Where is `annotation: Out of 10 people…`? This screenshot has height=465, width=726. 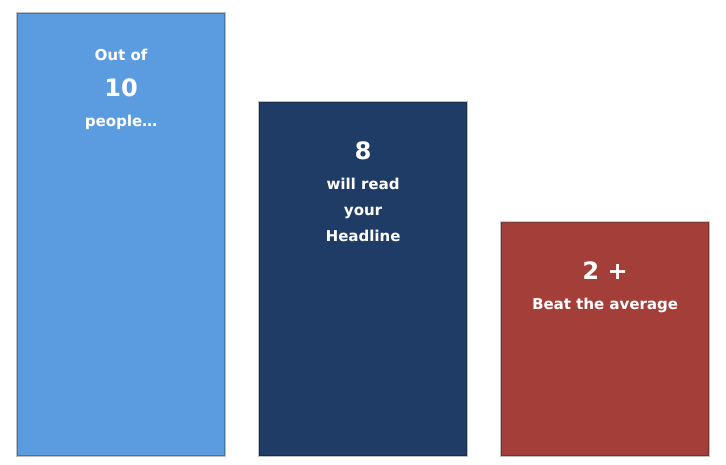 annotation: Out of 10 people… is located at coordinates (121, 88).